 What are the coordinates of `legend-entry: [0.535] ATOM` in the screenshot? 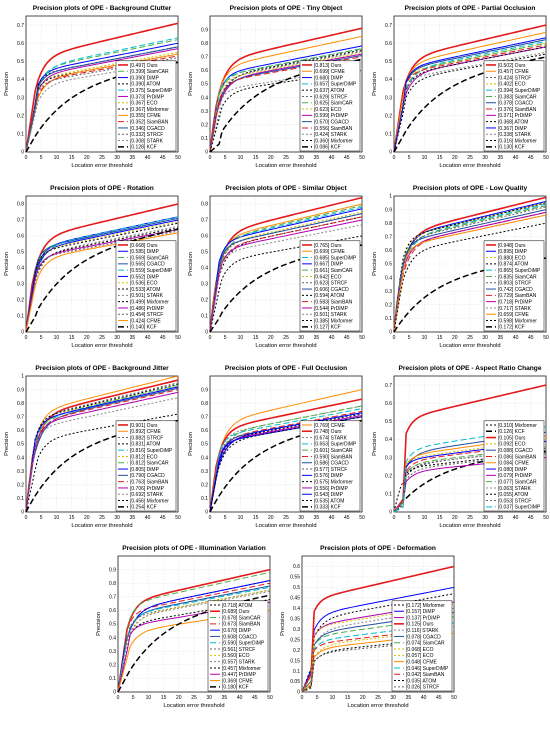 It's located at (329, 501).